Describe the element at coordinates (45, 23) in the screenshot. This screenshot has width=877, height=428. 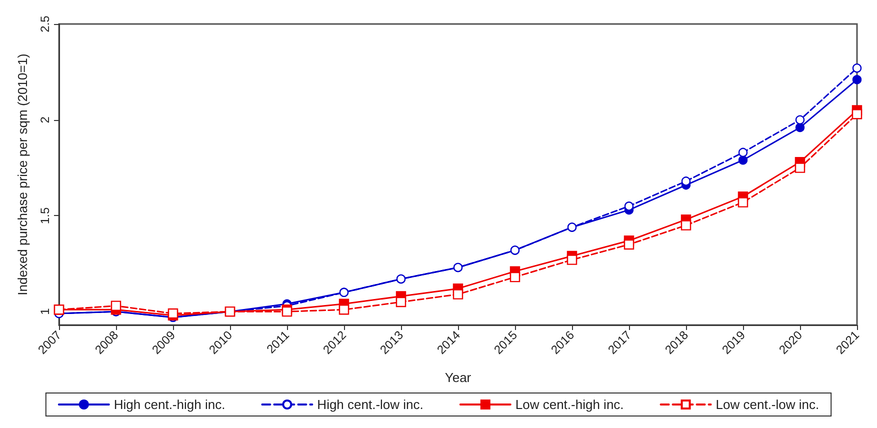
I see `y-tick-label: 2.5` at that location.